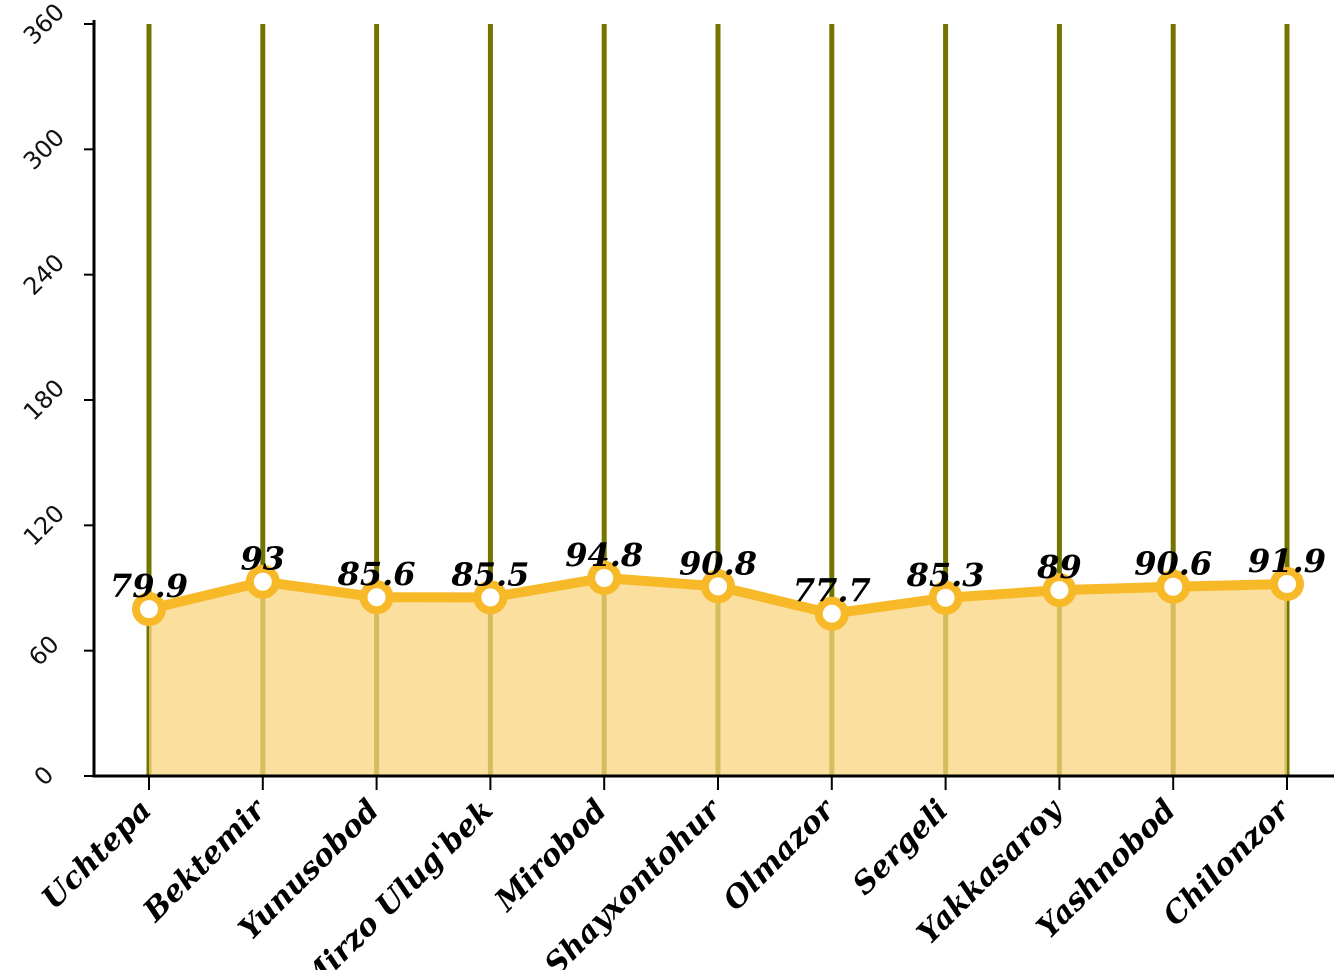 The image size is (1334, 970). I want to click on data-label: 77.7, so click(832, 591).